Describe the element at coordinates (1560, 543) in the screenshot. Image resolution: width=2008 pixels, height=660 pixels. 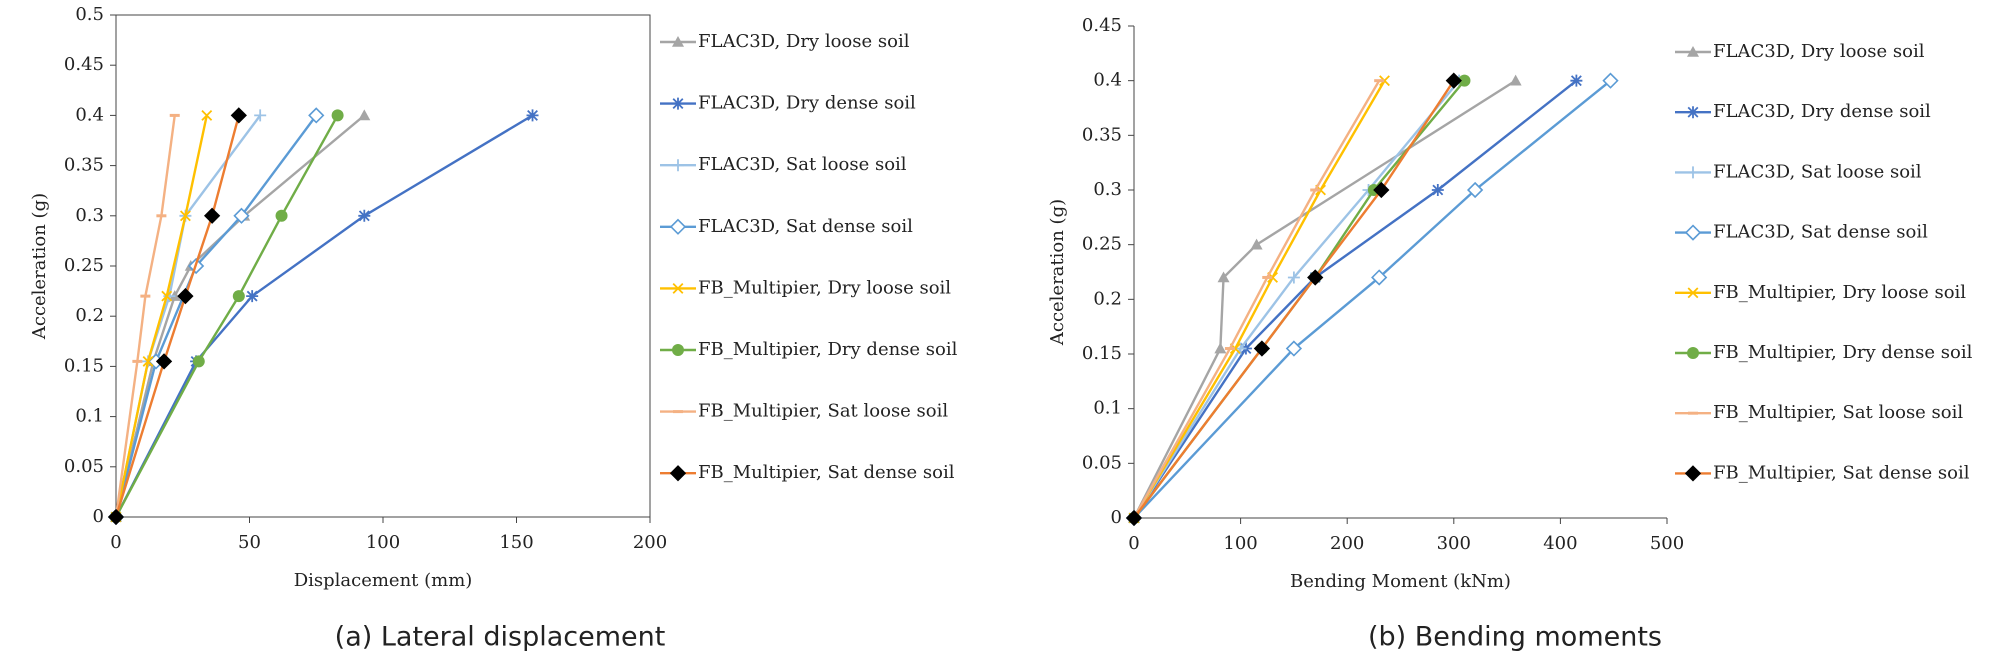
I see `x-tick-label: 400` at that location.